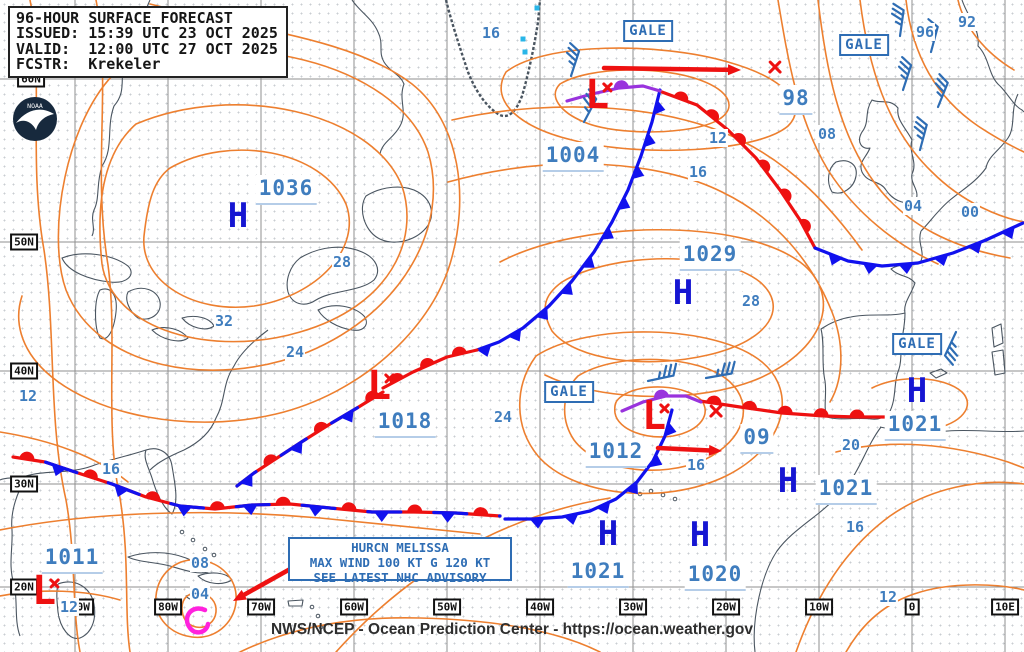 This screenshot has height=652, width=1024. What do you see at coordinates (261, 607) in the screenshot?
I see `longitude-label: 70W` at bounding box center [261, 607].